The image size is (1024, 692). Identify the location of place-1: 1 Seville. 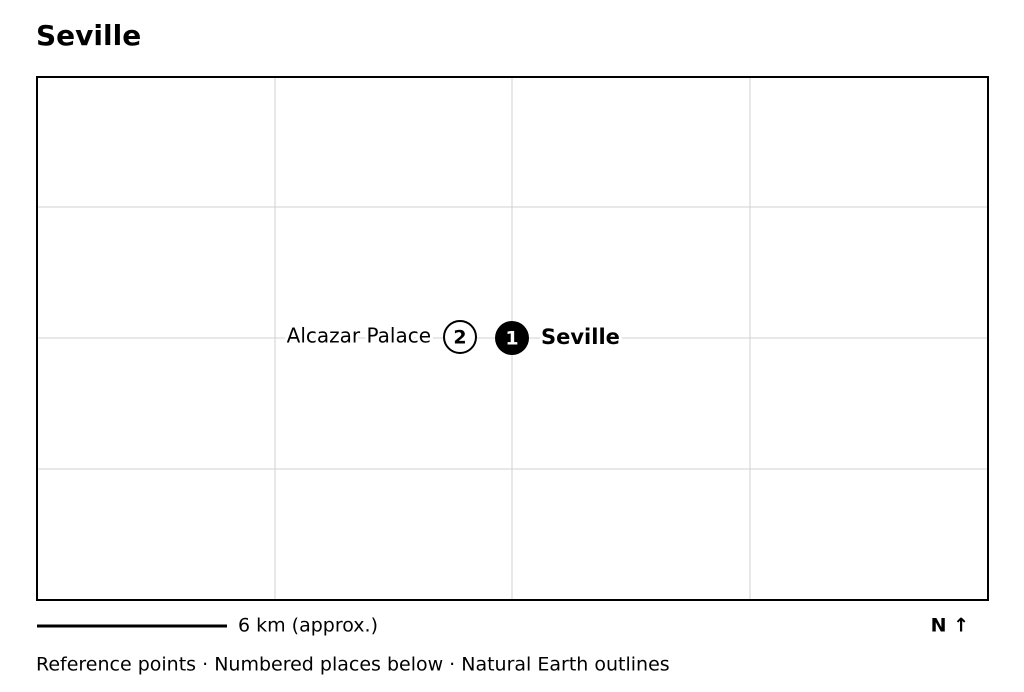
(559, 338).